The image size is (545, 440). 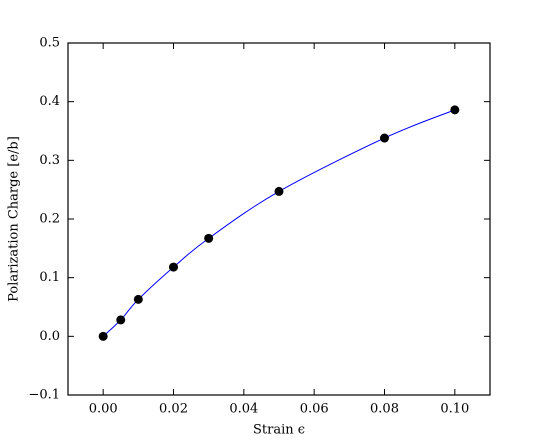 What do you see at coordinates (243, 409) in the screenshot?
I see `x-tick-label: 0.04` at bounding box center [243, 409].